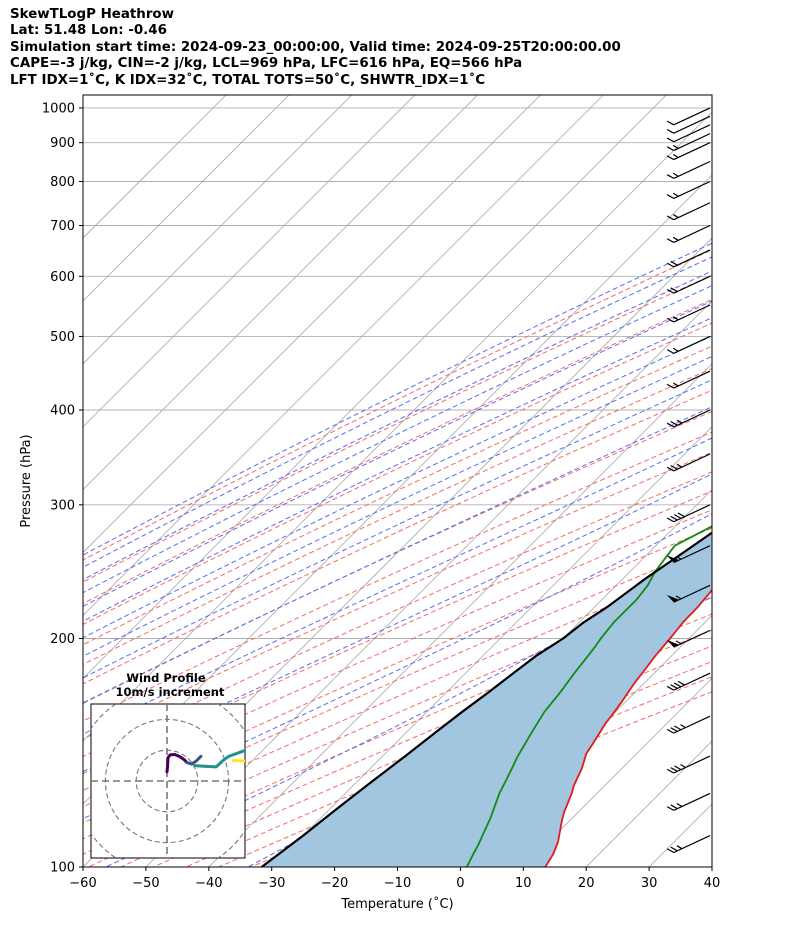 Image resolution: width=794 pixels, height=937 pixels. I want to click on dewpoint-line, so click(588, 696).